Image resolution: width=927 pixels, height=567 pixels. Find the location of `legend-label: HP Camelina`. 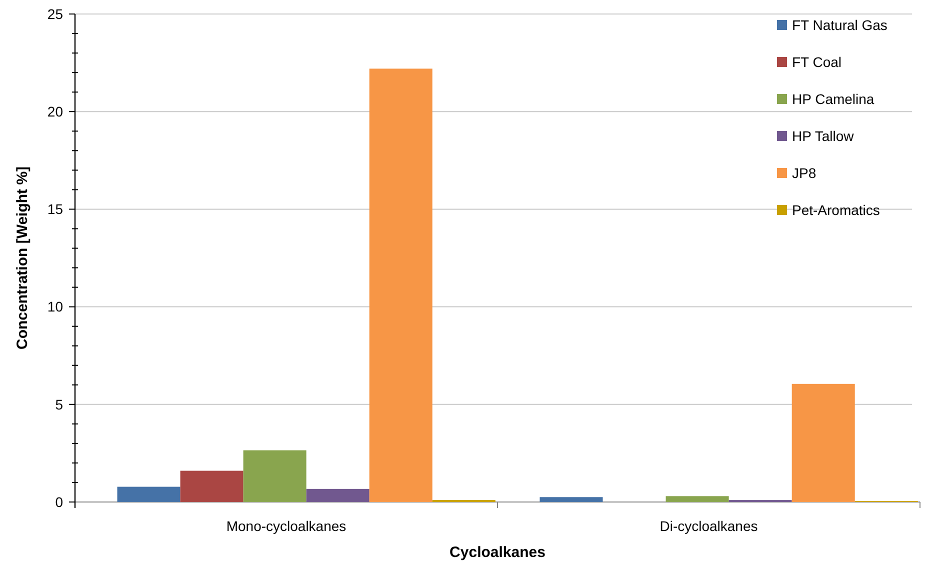

legend-label: HP Camelina is located at coordinates (833, 98).